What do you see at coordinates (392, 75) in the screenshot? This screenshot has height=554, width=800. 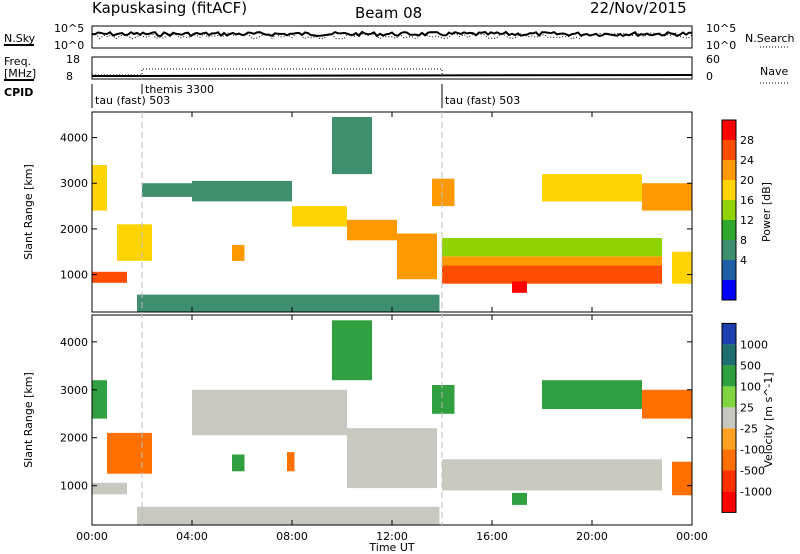 I see `freq-trace` at bounding box center [392, 75].